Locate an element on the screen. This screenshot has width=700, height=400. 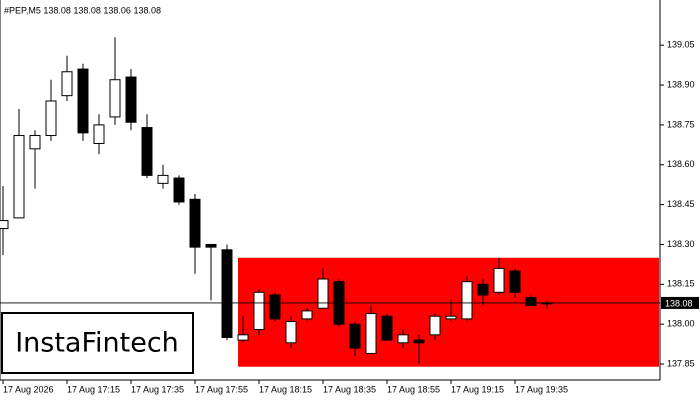
y-tick-label: 138.15 is located at coordinates (681, 284).